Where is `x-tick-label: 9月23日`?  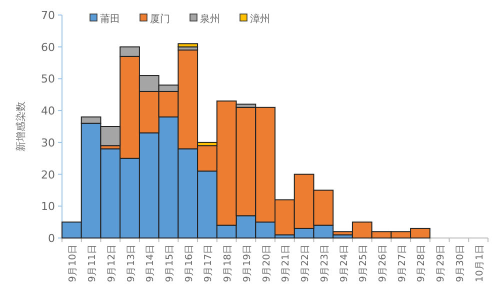
x-tick-label: 9月23日 is located at coordinates (324, 263).